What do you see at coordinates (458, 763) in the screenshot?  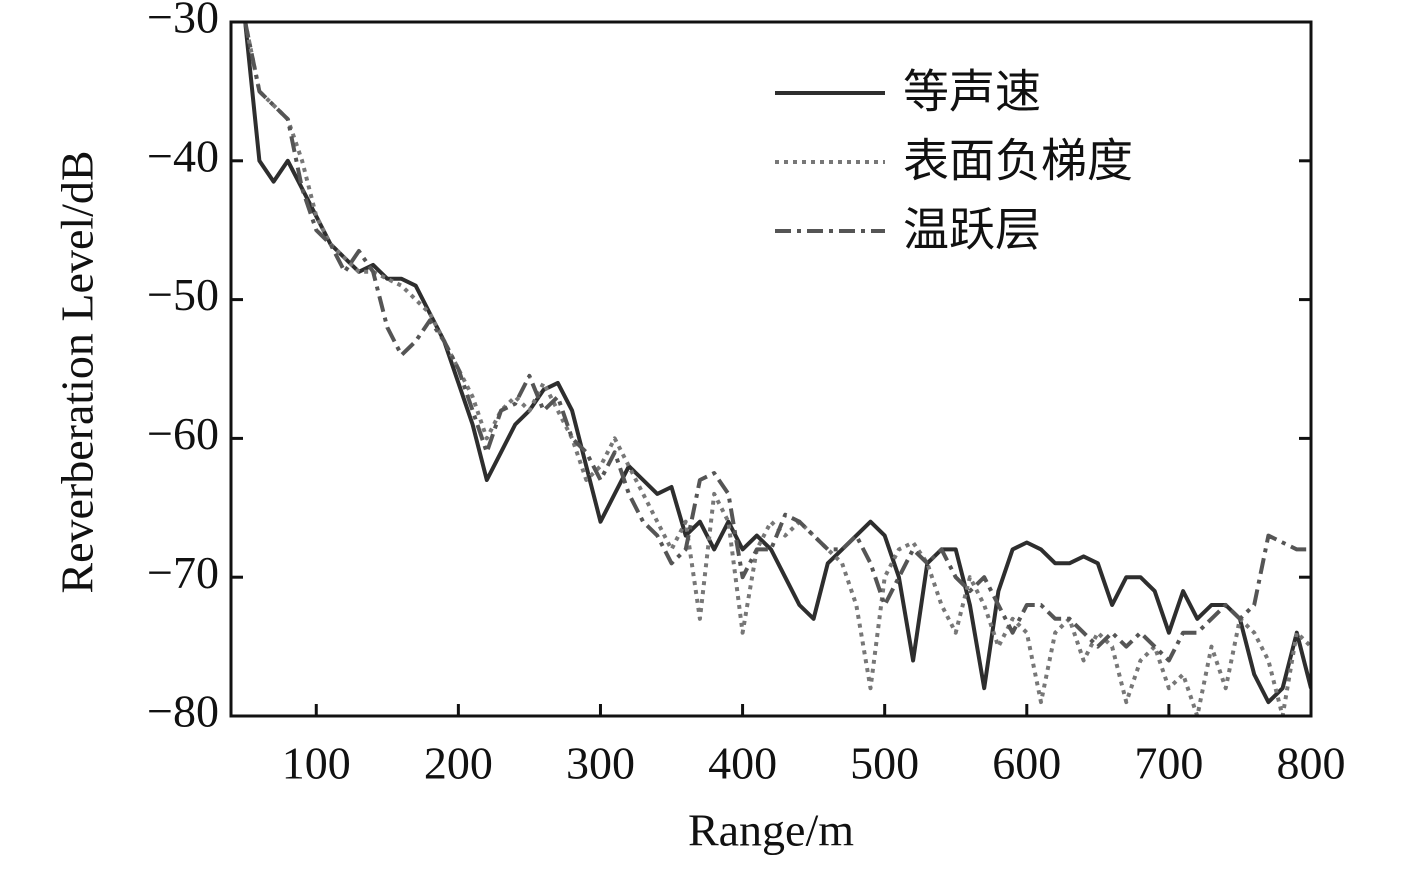 I see `x-tick-label: 200` at bounding box center [458, 763].